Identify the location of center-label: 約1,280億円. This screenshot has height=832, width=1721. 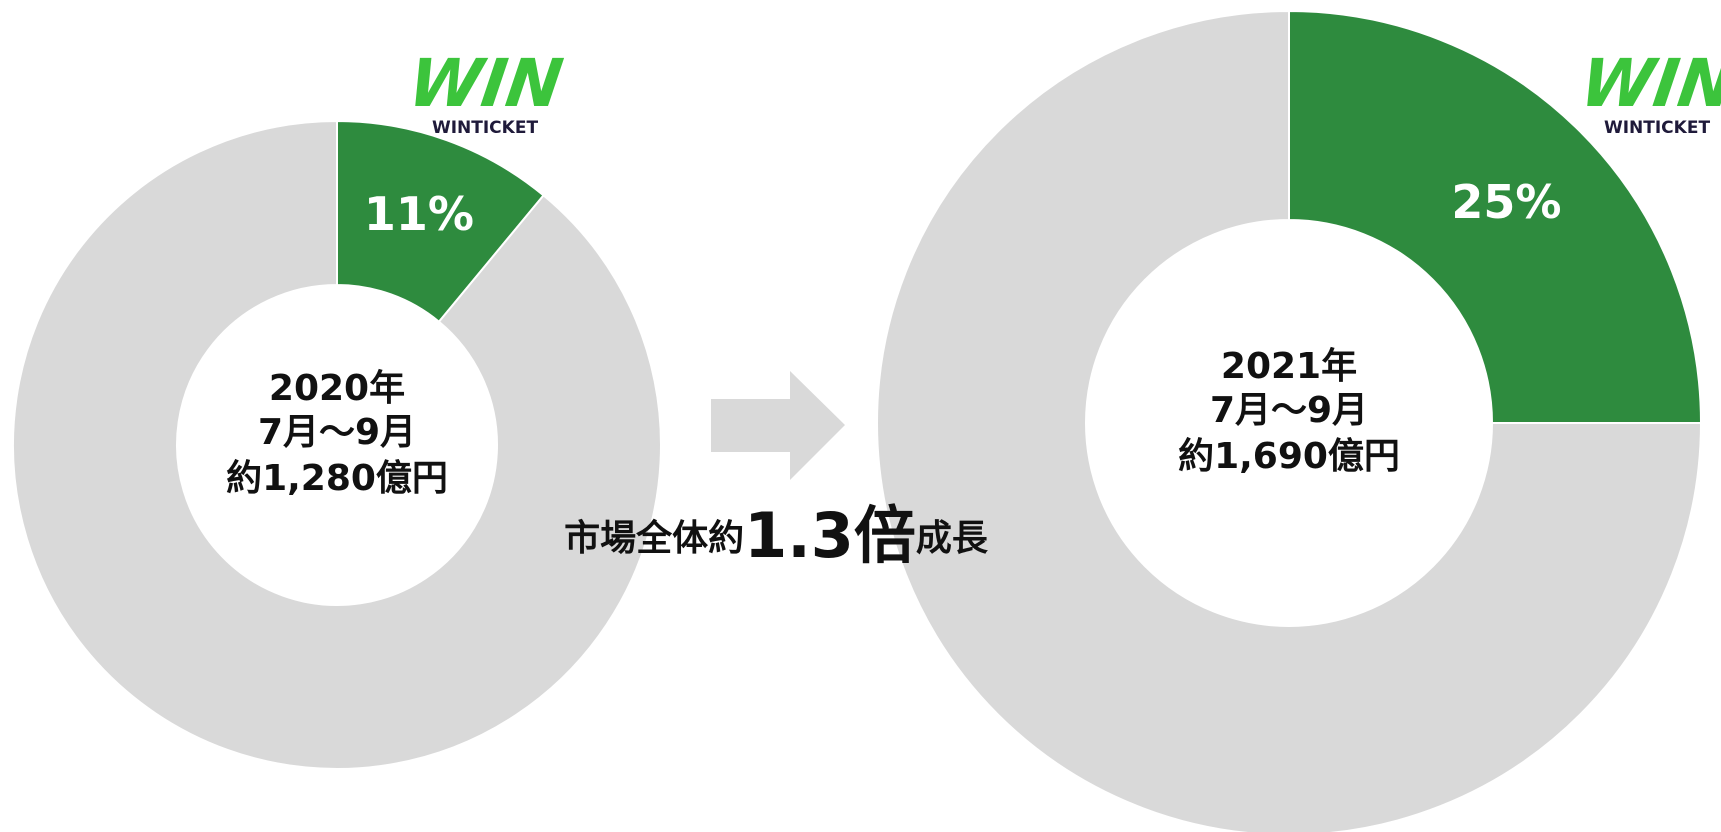
(337, 478).